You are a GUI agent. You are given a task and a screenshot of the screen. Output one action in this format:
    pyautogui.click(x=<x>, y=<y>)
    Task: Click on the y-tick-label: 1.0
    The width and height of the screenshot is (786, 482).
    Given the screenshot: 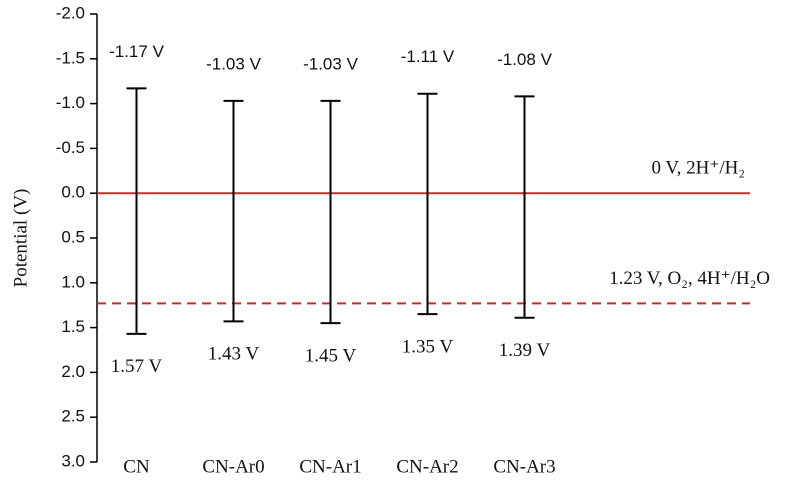 What is the action you would take?
    pyautogui.click(x=73, y=281)
    